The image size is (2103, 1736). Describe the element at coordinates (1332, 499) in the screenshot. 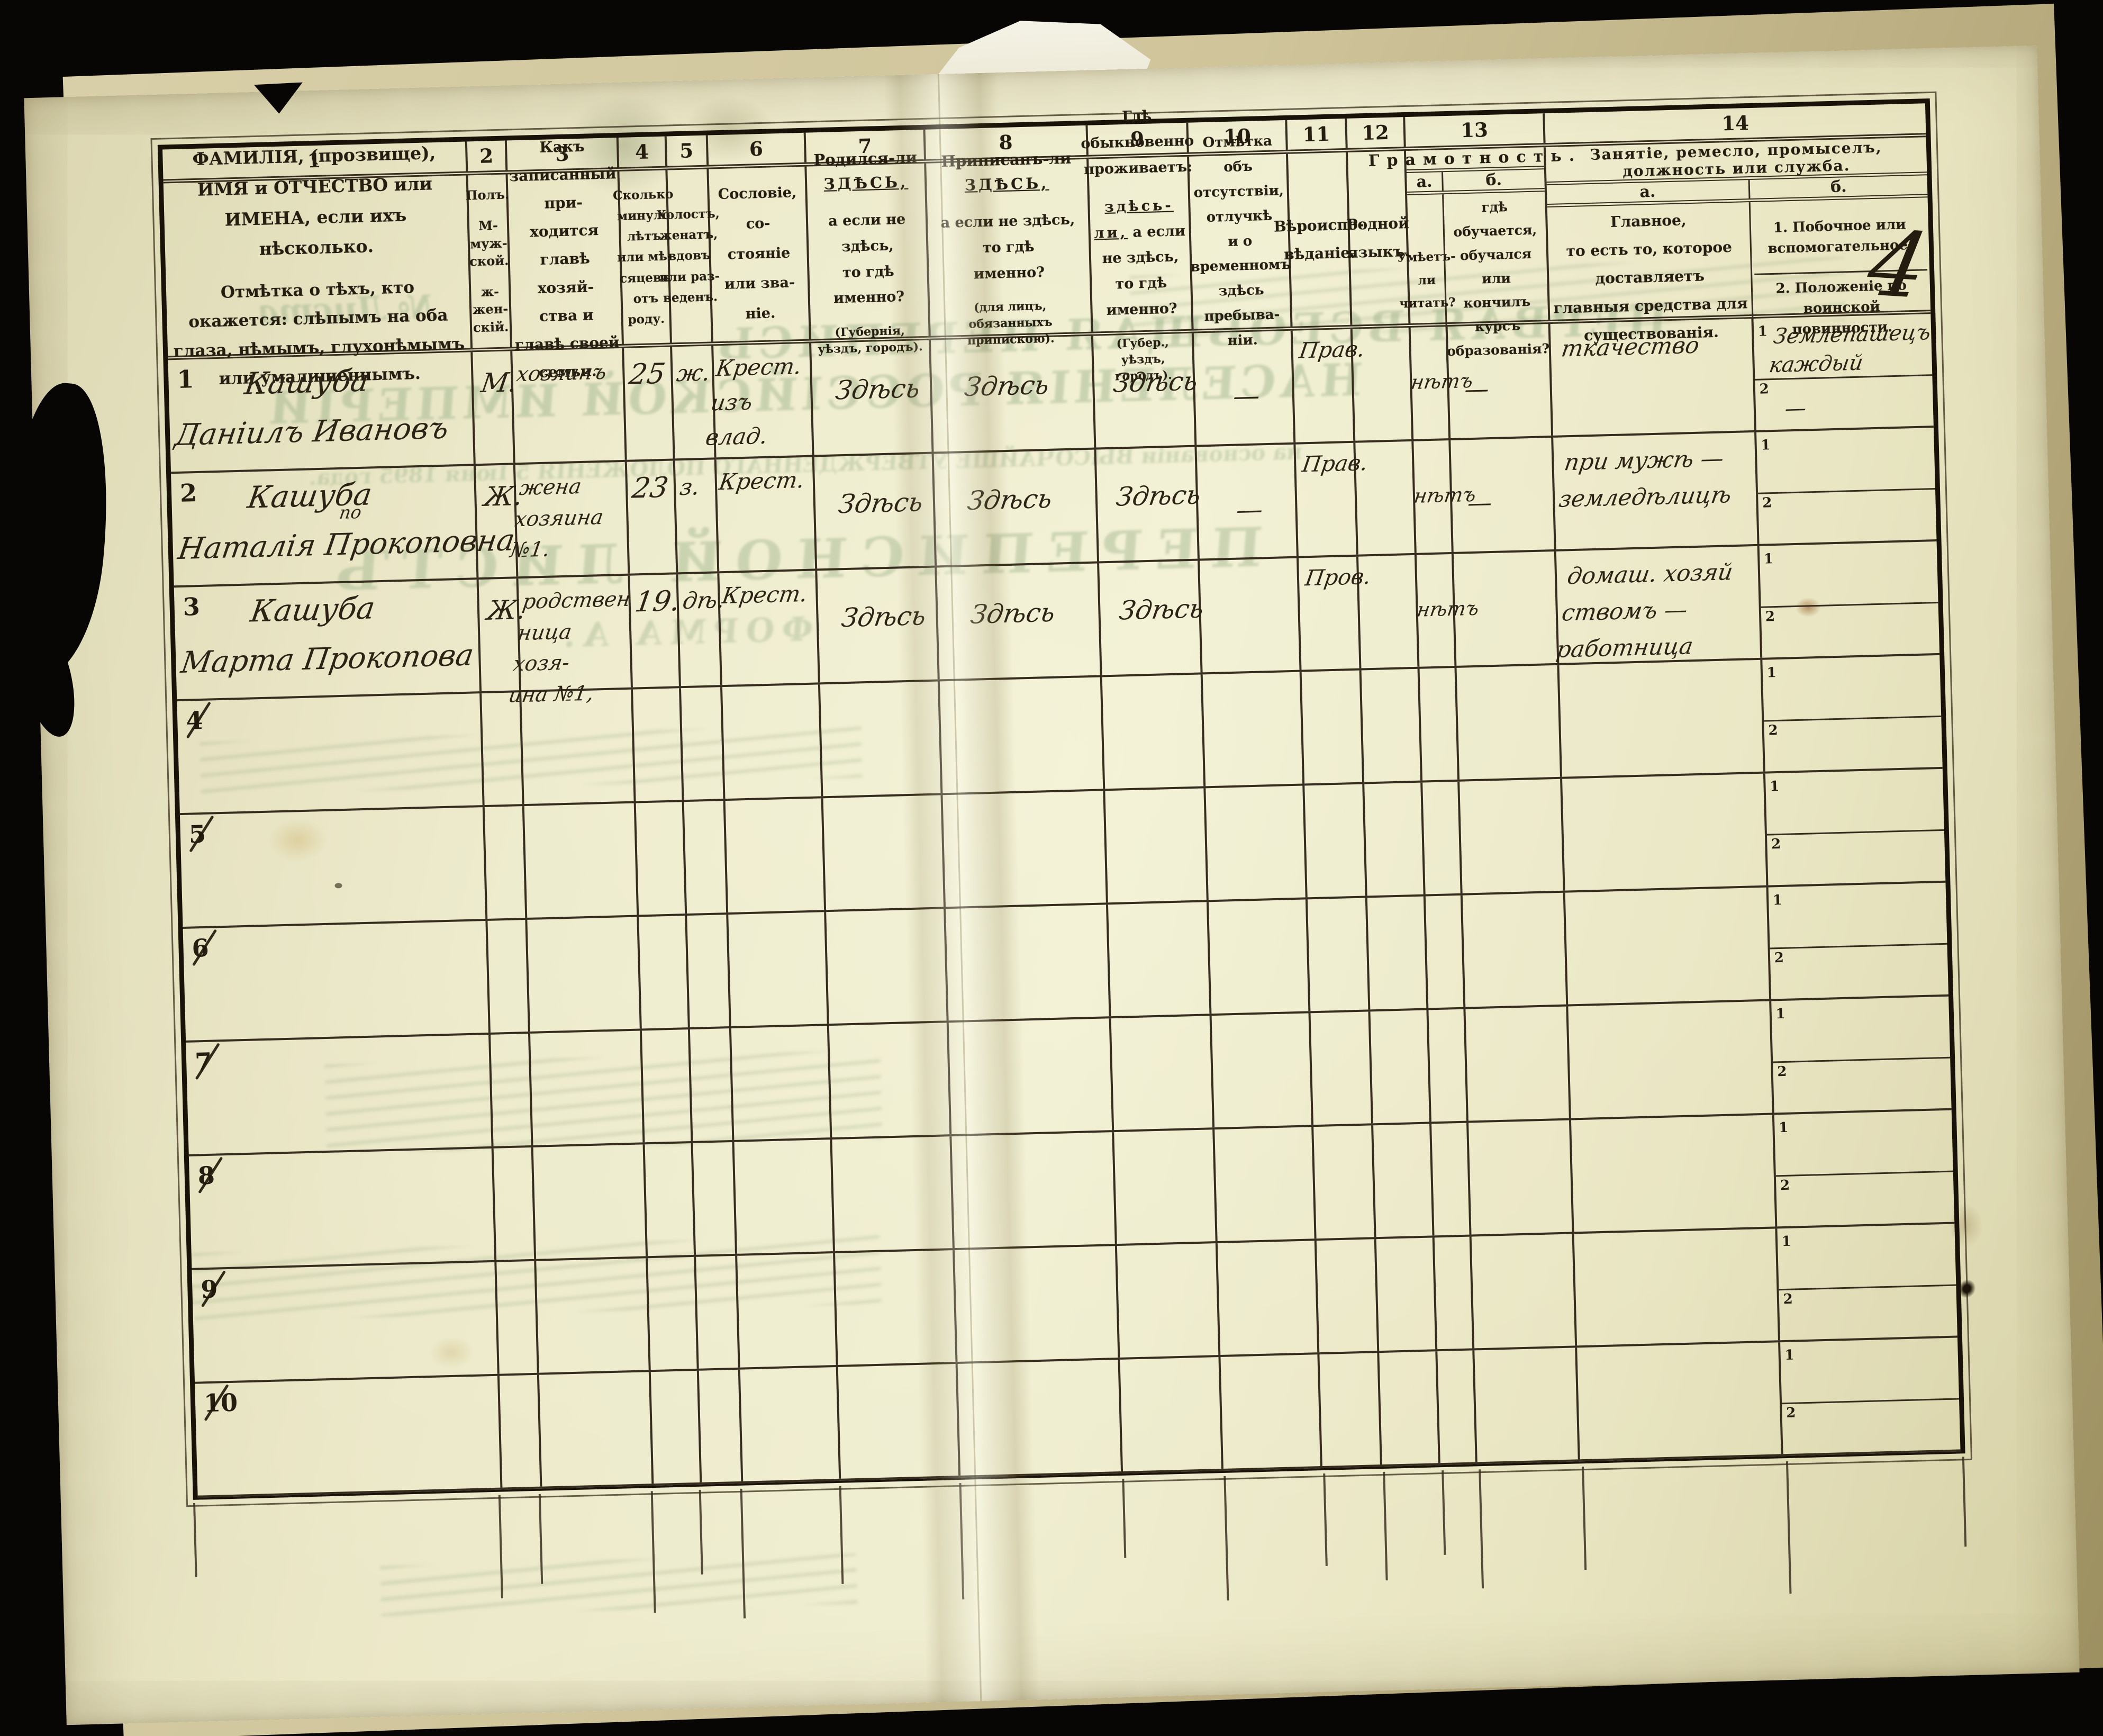

I see `cell-religion: Прав.` at that location.